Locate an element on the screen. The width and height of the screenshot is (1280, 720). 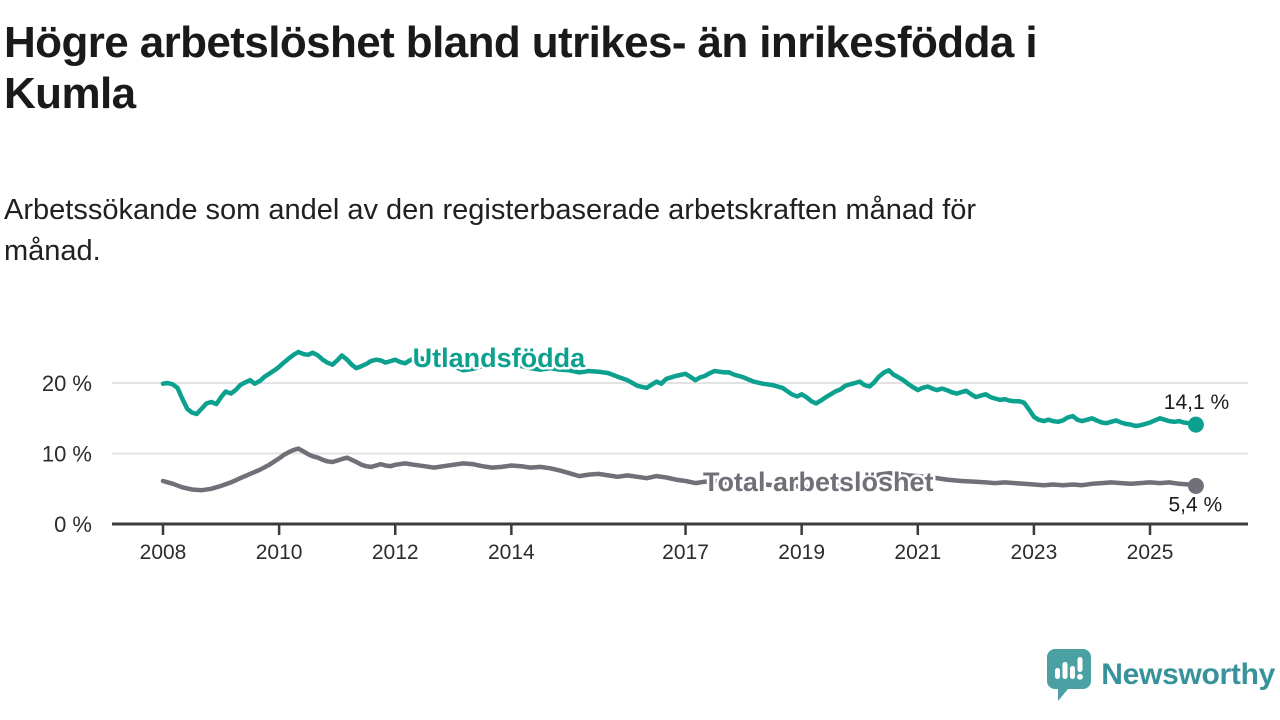
x-axis-tick-label: 2019 is located at coordinates (801, 552).